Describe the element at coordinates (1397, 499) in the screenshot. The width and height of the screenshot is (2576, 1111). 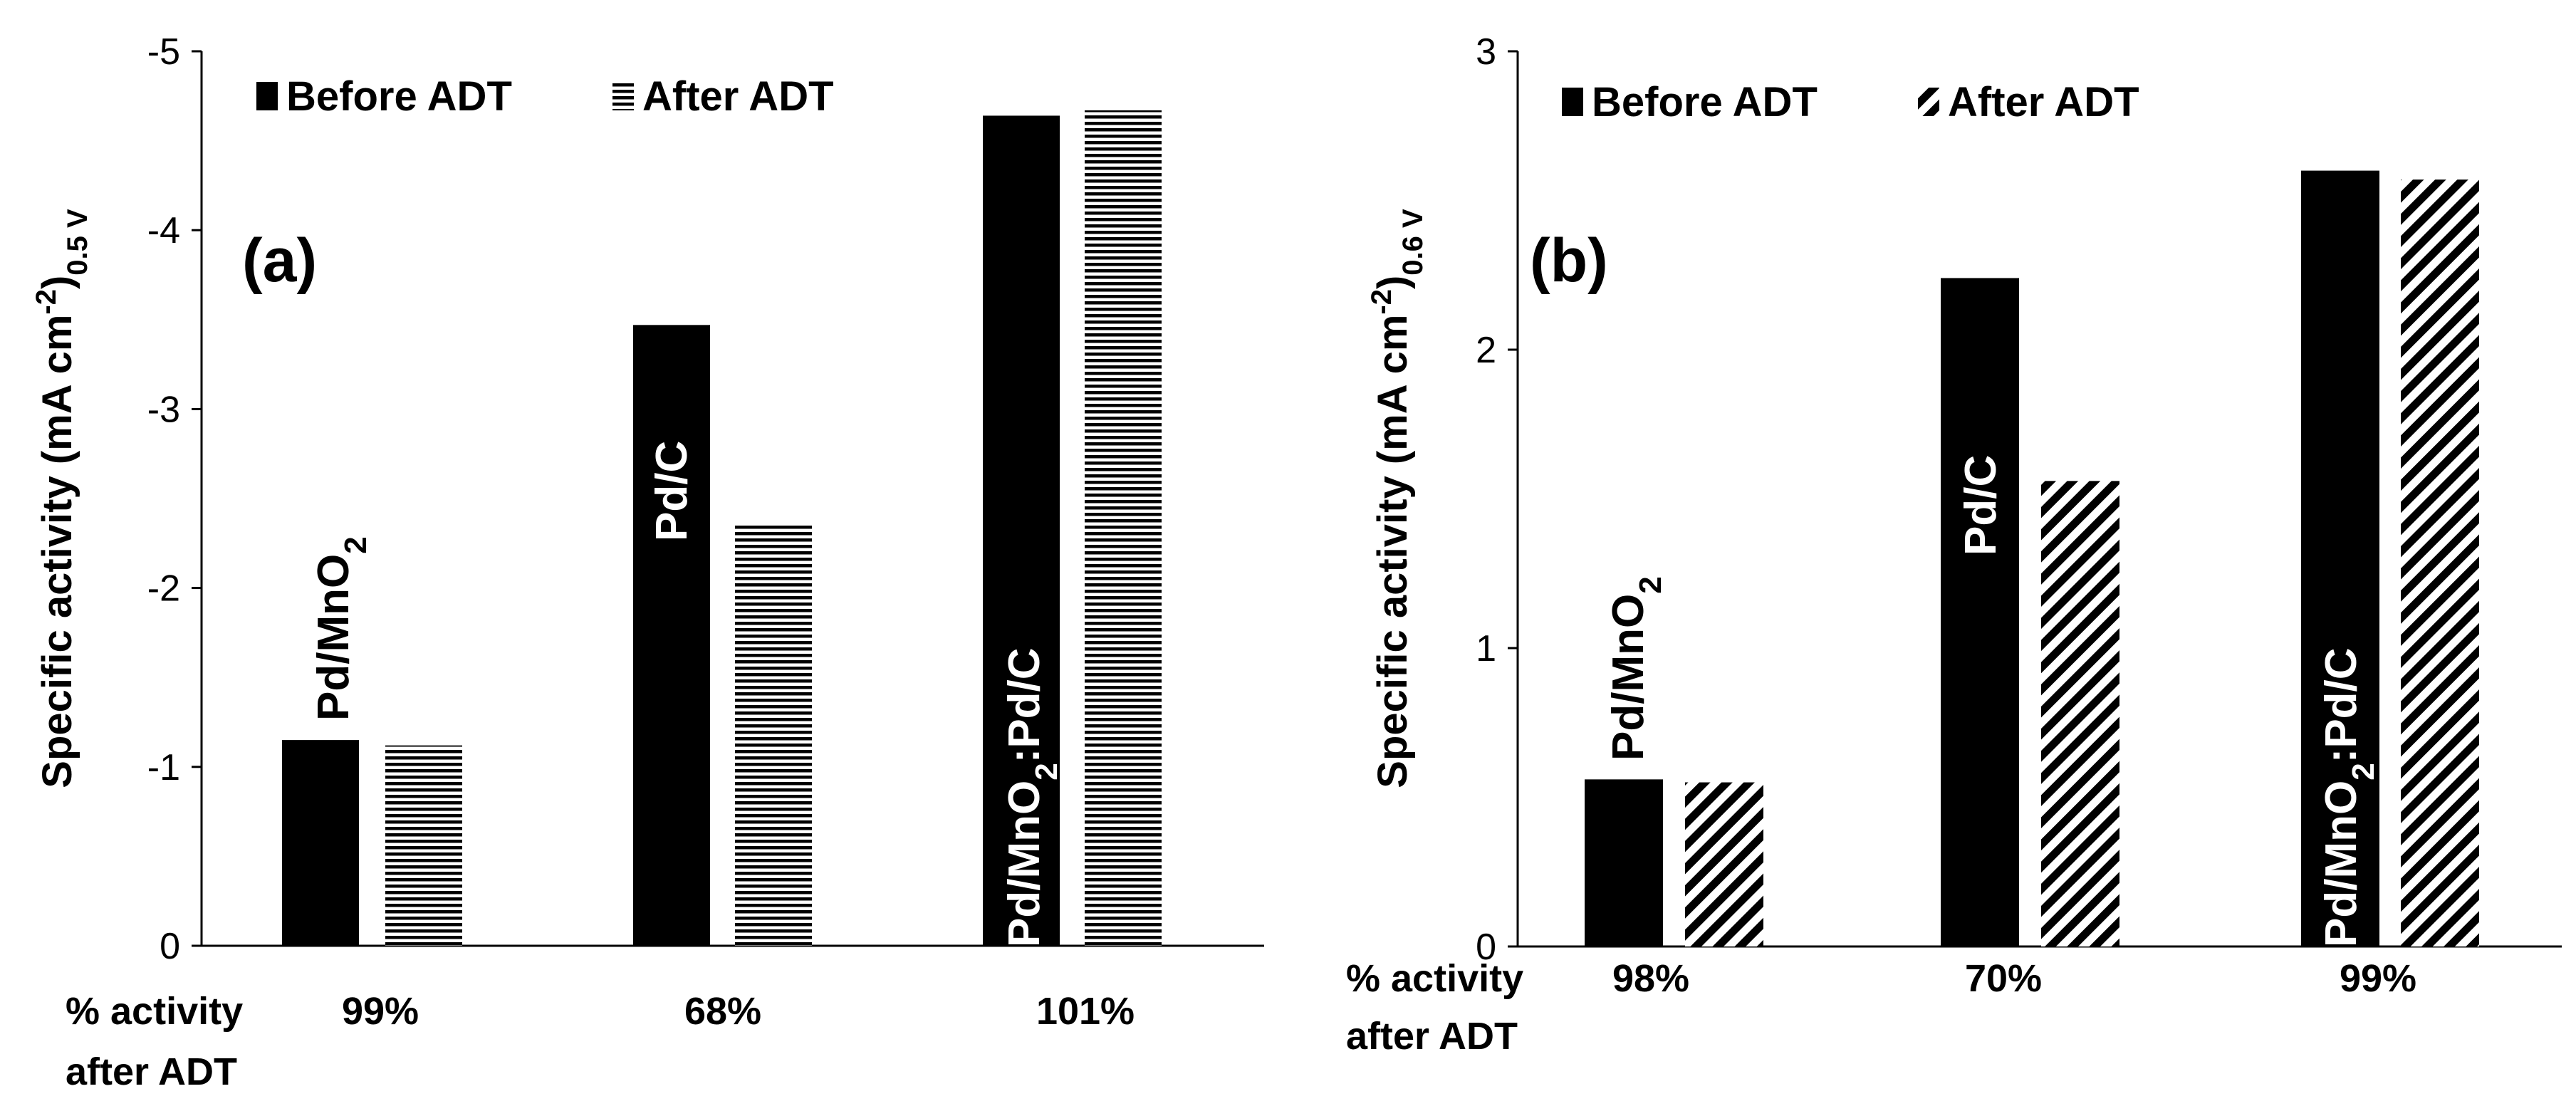
I see `y-axis-label: Specific activity (mA cm-2)0.6 V` at that location.